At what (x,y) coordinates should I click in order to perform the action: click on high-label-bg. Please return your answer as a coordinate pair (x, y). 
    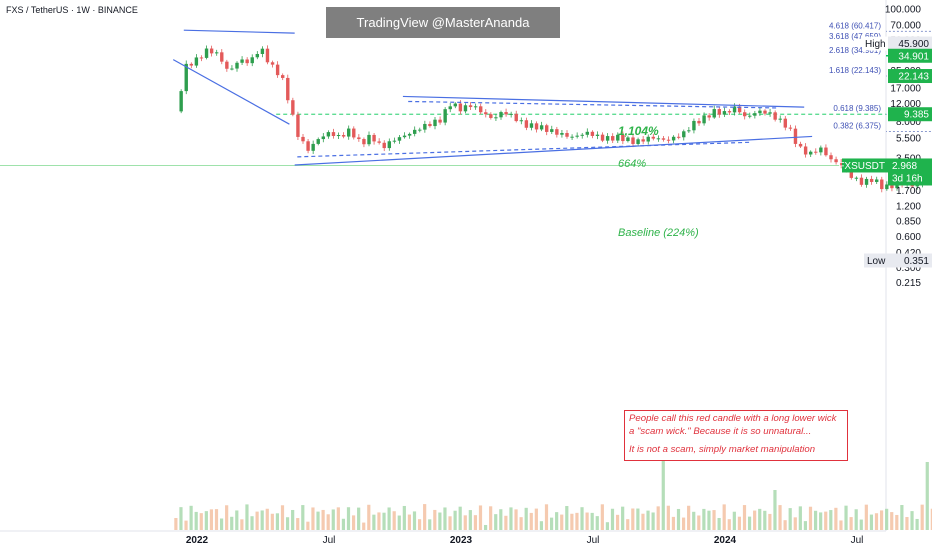
    Looking at the image, I should click on (875, 43).